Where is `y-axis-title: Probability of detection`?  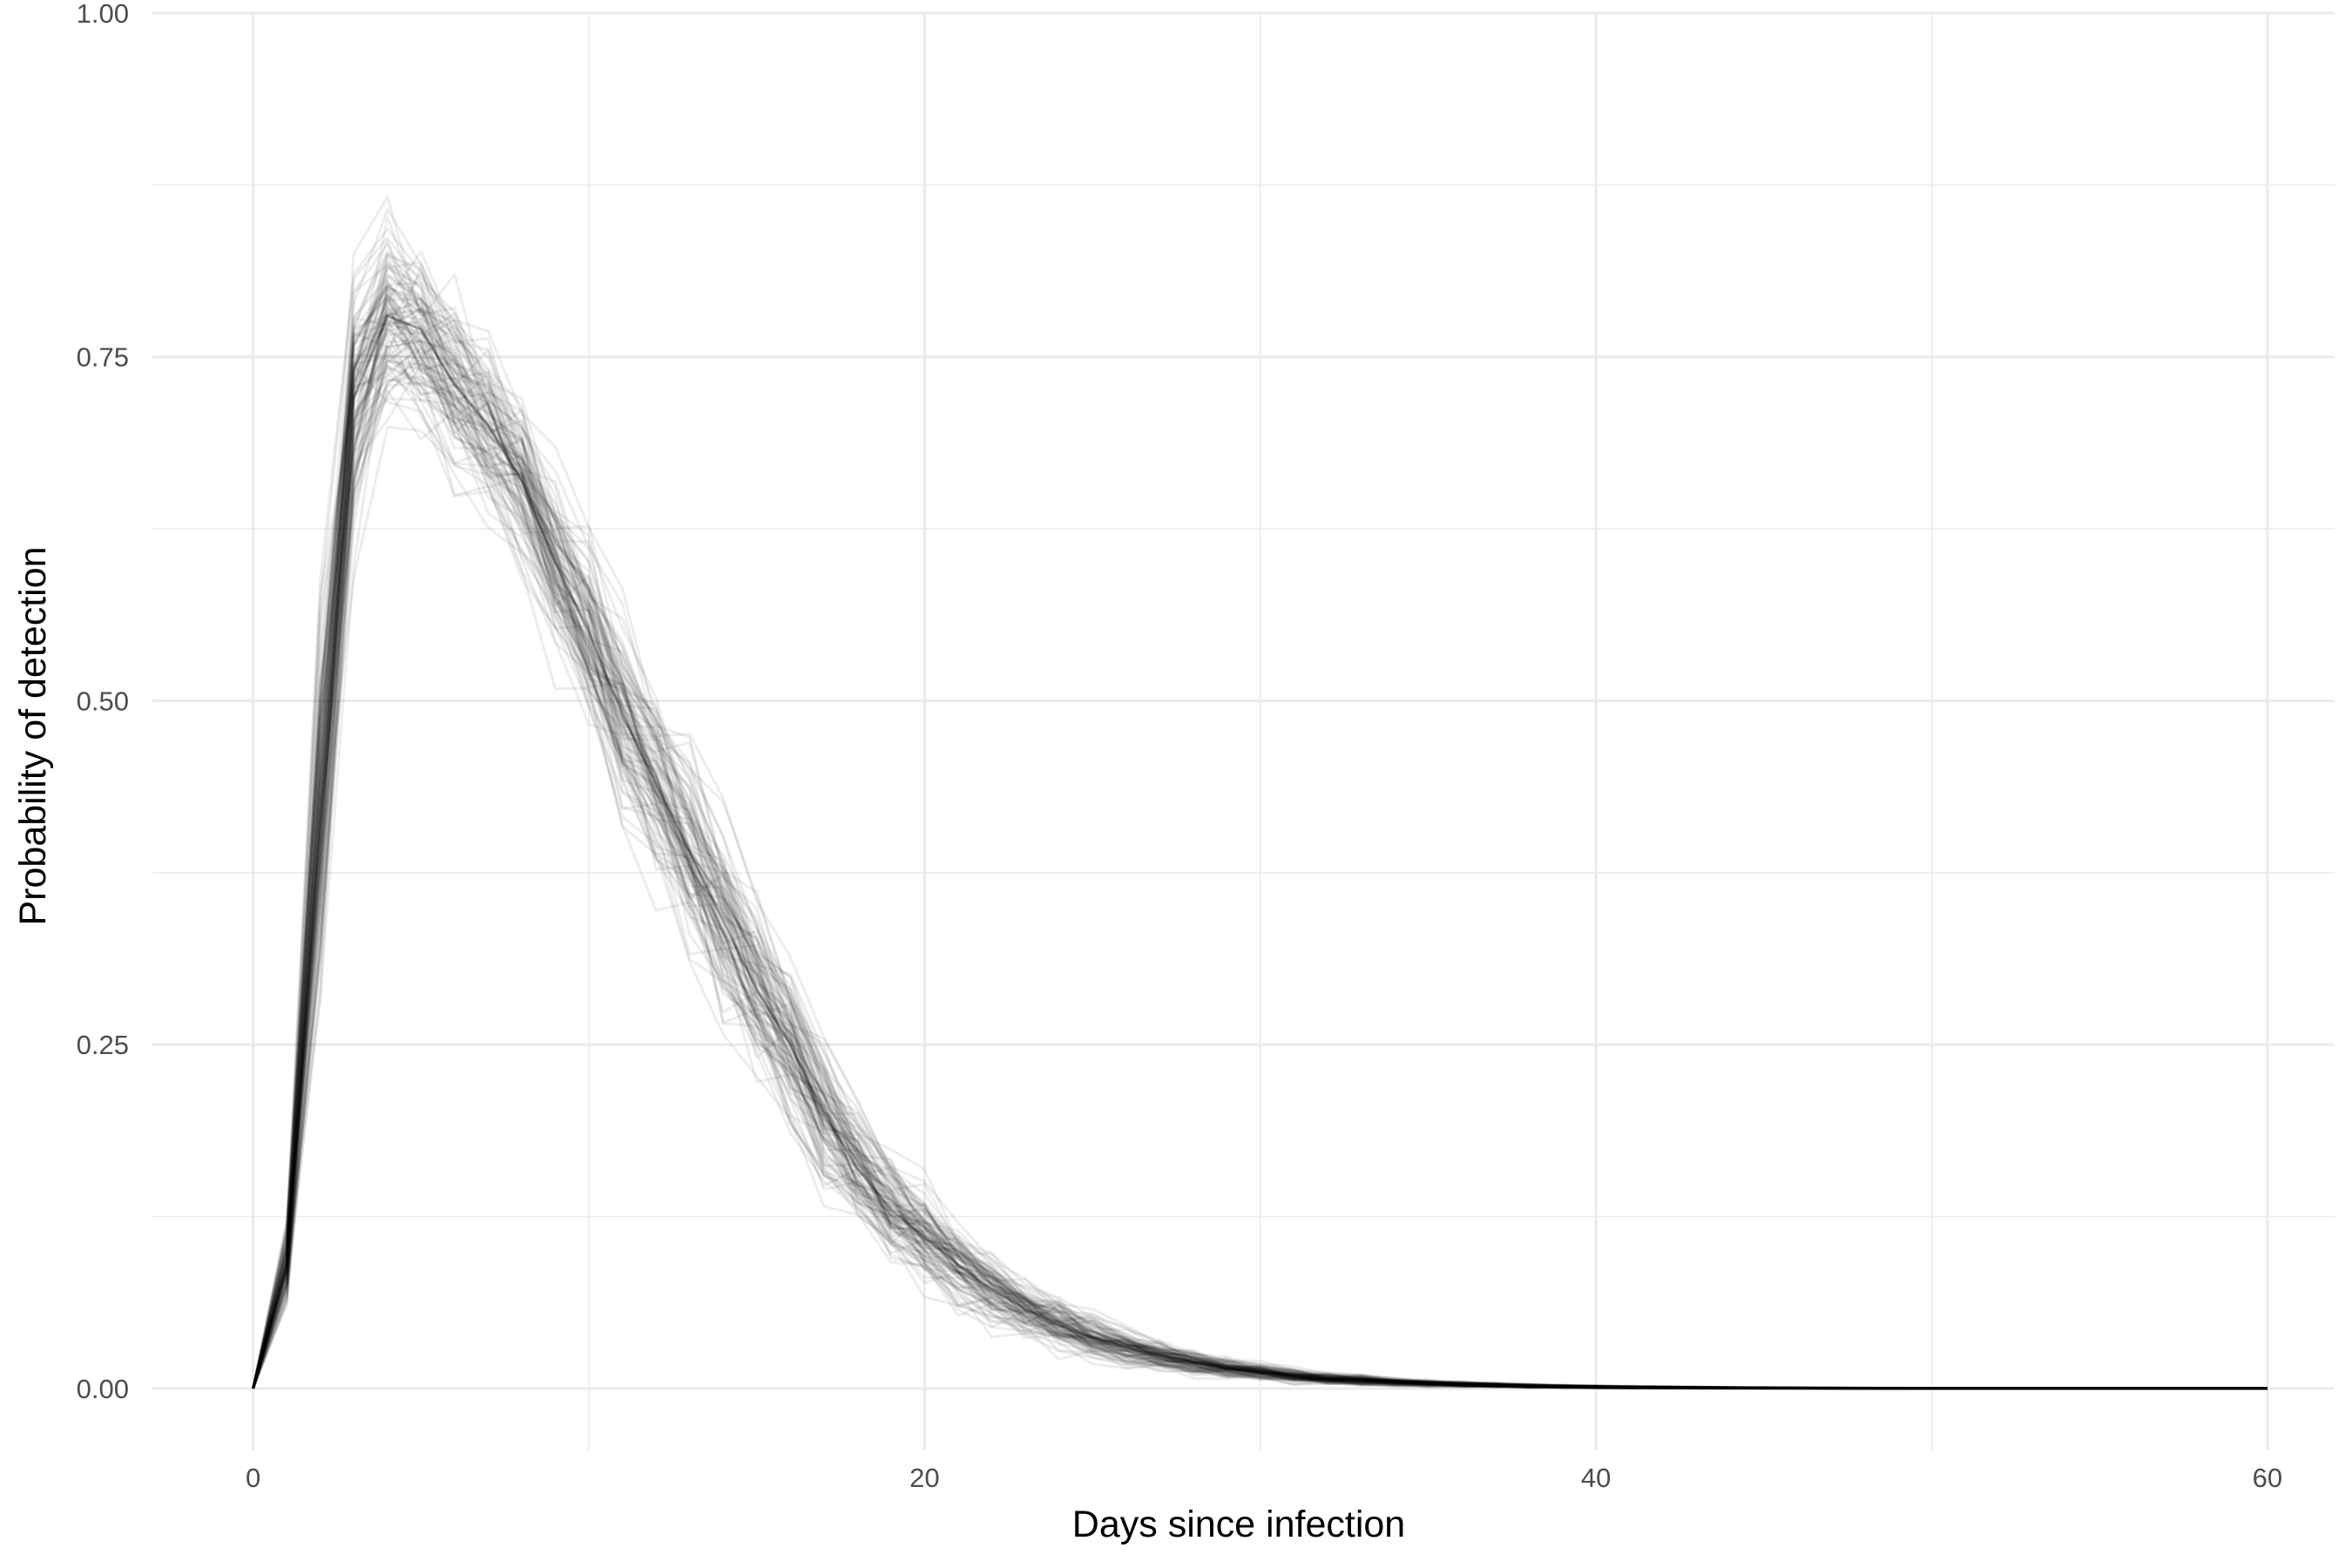
y-axis-title: Probability of detection is located at coordinates (33, 736).